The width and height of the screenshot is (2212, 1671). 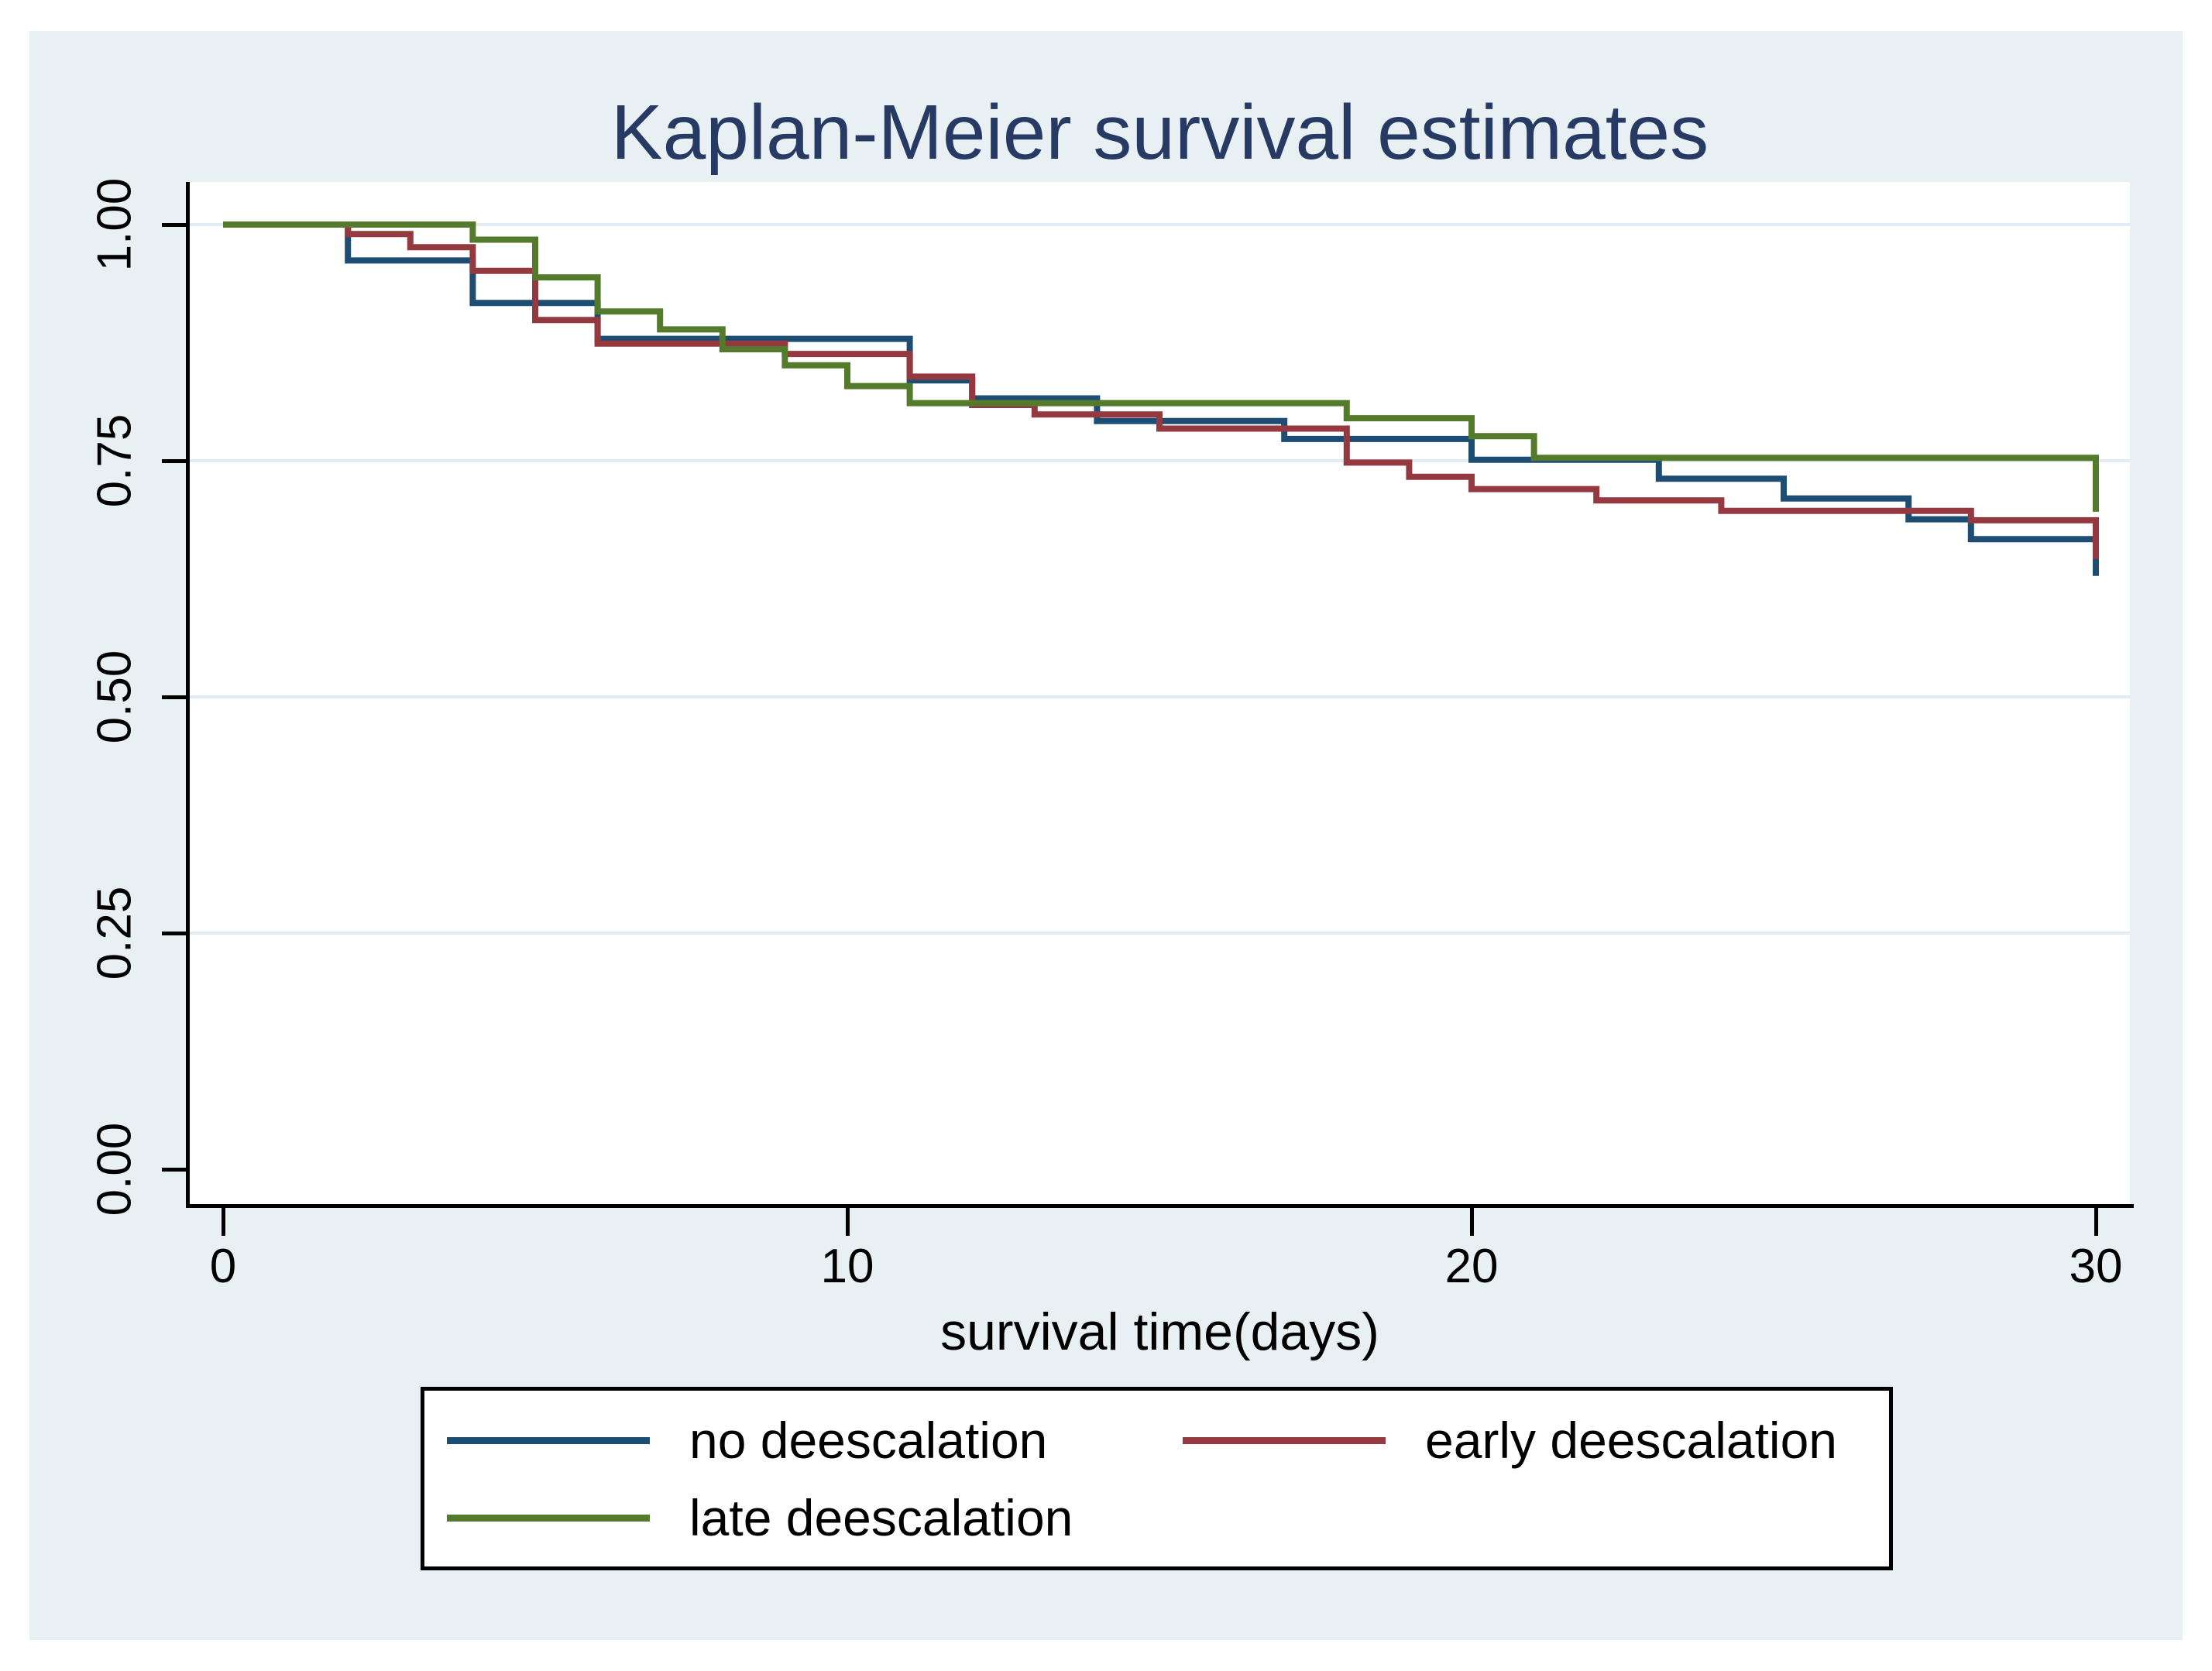 I want to click on legend-swatch-late-deescalation, so click(x=548, y=1518).